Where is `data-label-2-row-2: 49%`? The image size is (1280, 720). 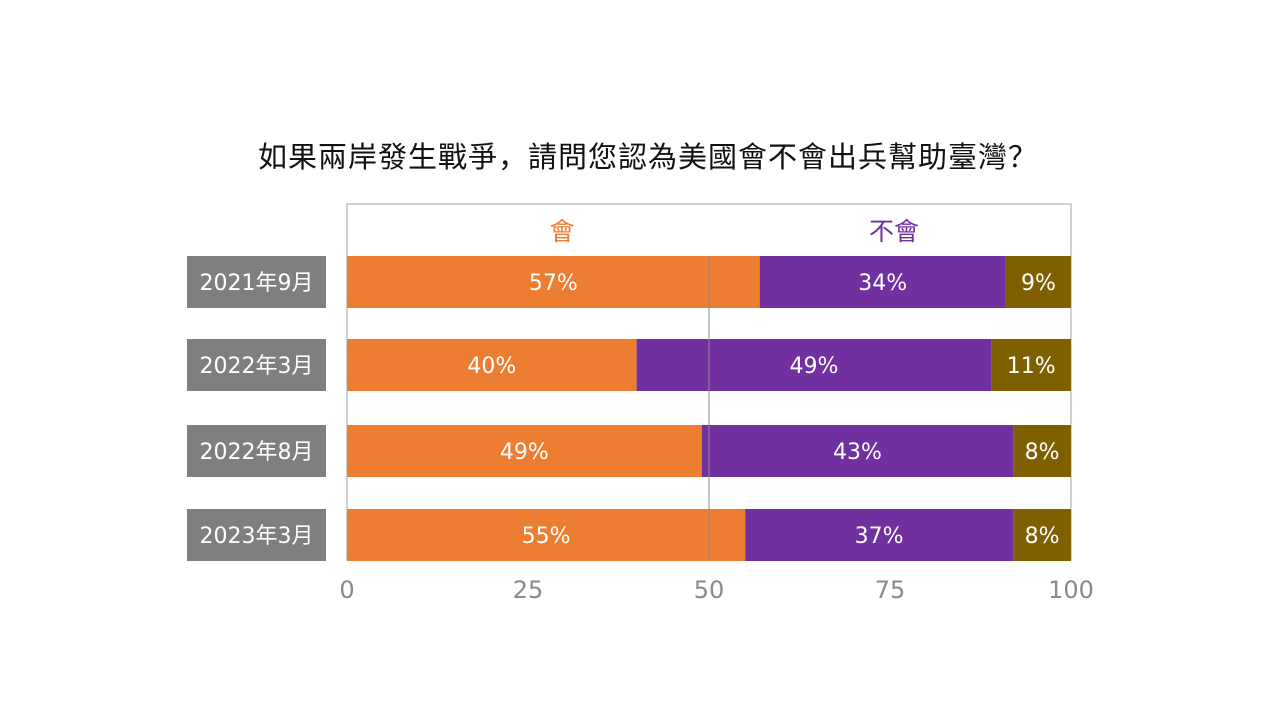
data-label-2-row-2: 49% is located at coordinates (814, 366).